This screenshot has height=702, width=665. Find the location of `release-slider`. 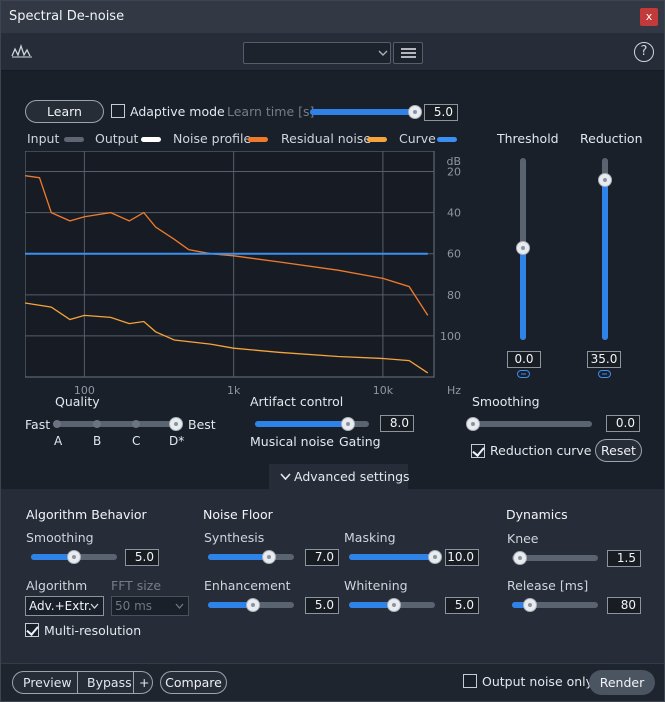

release-slider is located at coordinates (555, 605).